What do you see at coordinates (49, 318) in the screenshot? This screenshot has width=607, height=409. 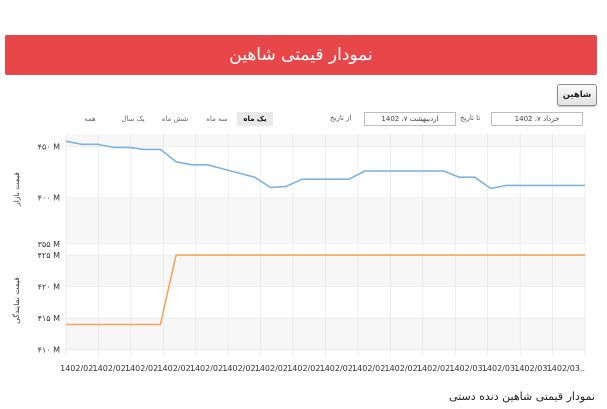 I see `y-tick-label: ۴۱۵ M` at bounding box center [49, 318].